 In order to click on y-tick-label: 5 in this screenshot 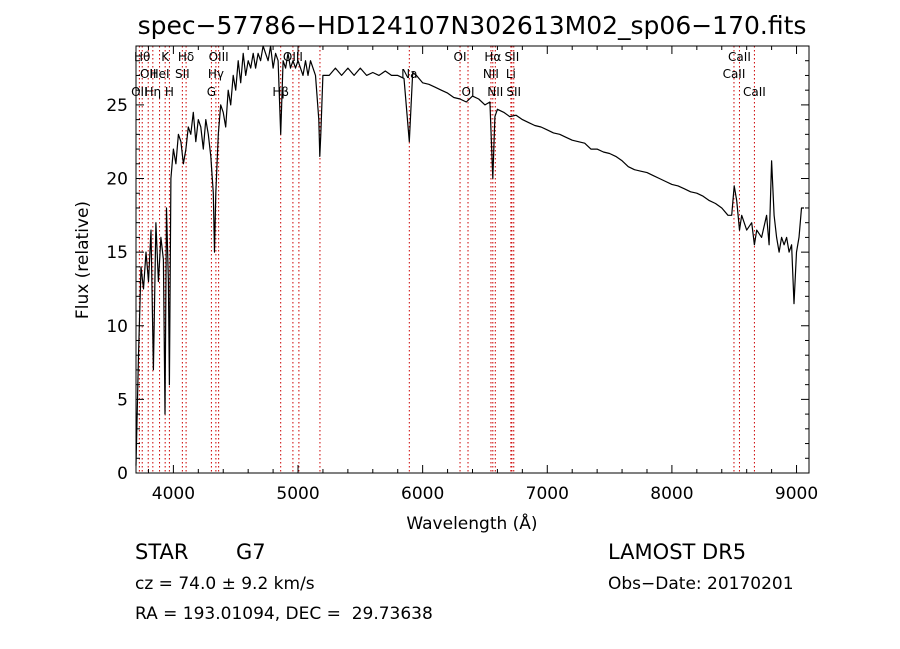, I will do `click(122, 400)`.